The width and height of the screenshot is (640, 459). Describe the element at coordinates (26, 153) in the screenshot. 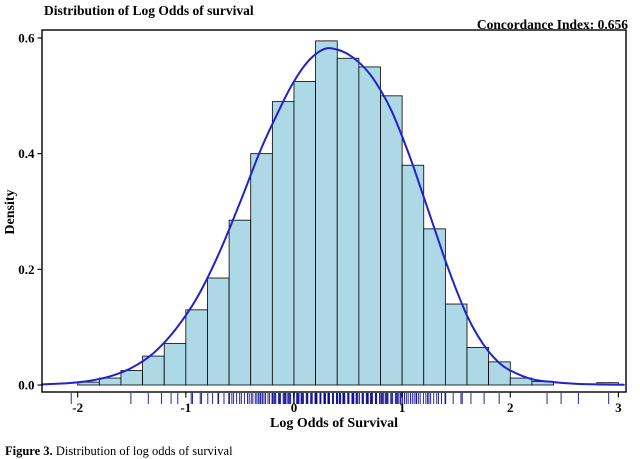

I see `y-tick-label: 0.4` at that location.